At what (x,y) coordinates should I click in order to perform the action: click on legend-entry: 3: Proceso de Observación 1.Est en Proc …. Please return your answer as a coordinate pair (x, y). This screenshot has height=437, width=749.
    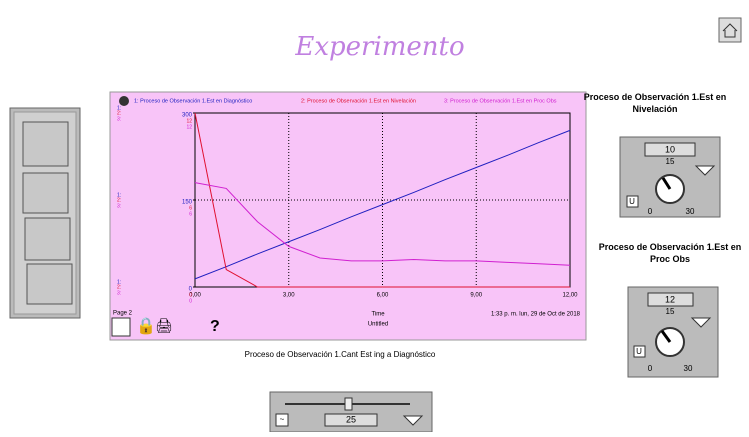
    Looking at the image, I should click on (500, 101).